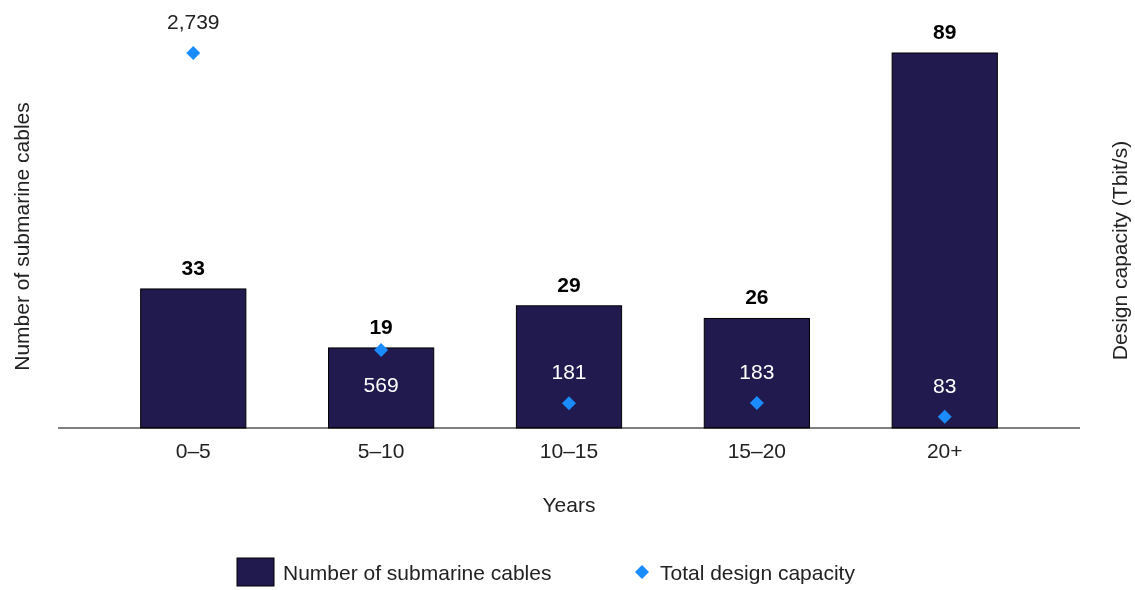 The width and height of the screenshot is (1135, 590). What do you see at coordinates (381, 450) in the screenshot?
I see `x-tick-label: 5–10` at bounding box center [381, 450].